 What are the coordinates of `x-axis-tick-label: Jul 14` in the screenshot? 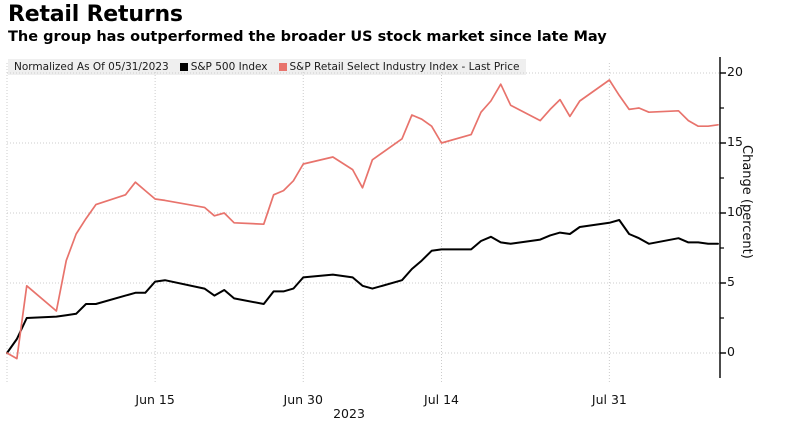 It's located at (441, 399).